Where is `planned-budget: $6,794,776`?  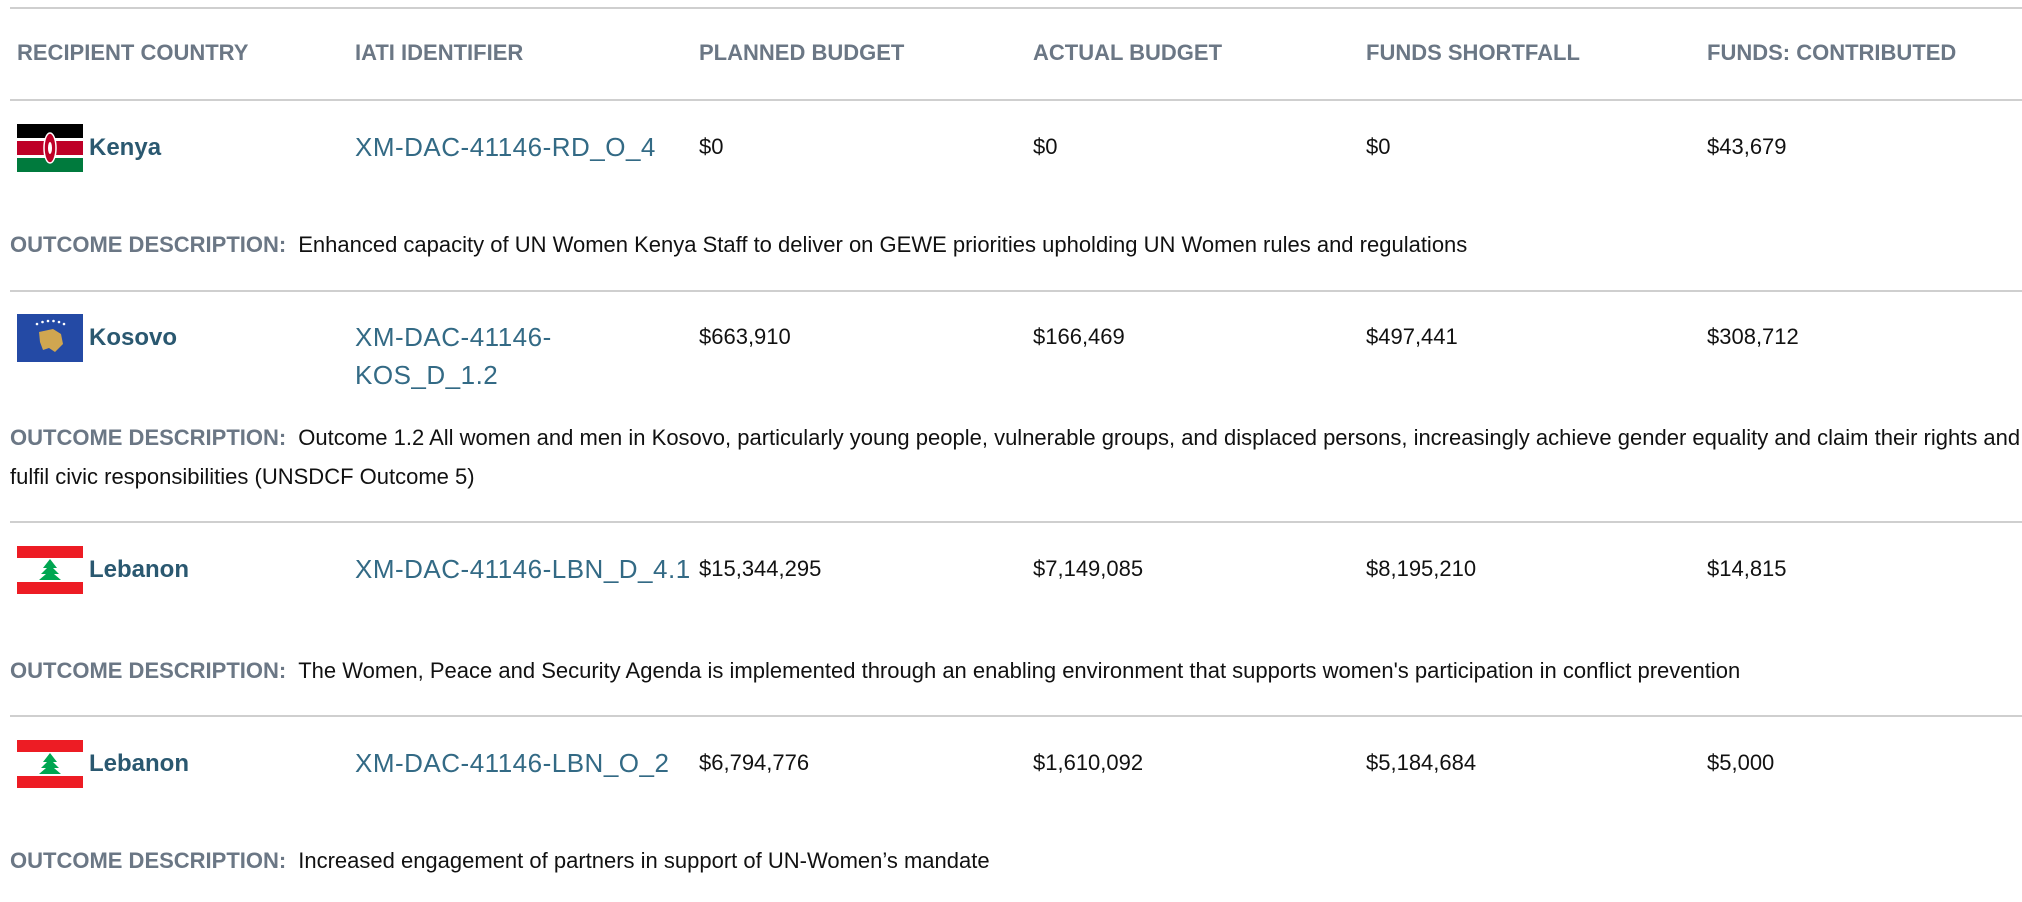
planned-budget: $6,794,776 is located at coordinates (754, 762).